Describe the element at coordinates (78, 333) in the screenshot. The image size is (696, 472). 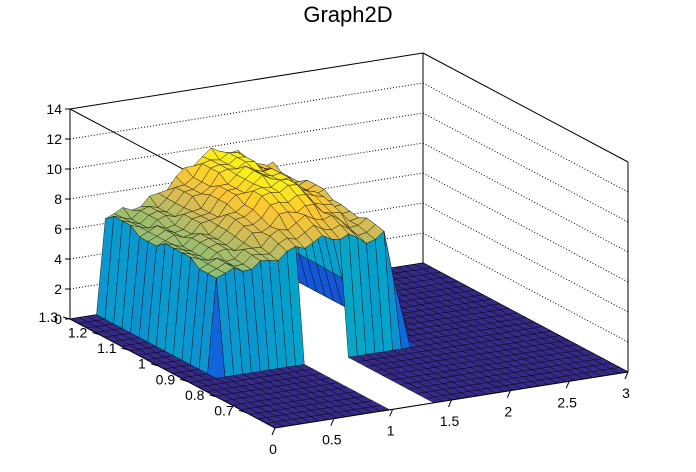
I see `y-tick-label: 1.2` at that location.